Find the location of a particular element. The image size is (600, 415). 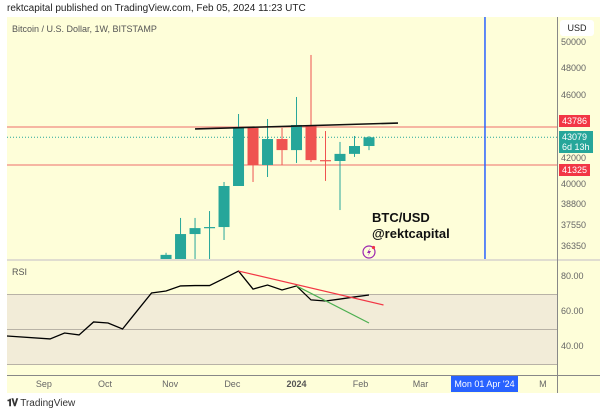

chart-annotation: BTC/USD @rektcapital is located at coordinates (411, 226).